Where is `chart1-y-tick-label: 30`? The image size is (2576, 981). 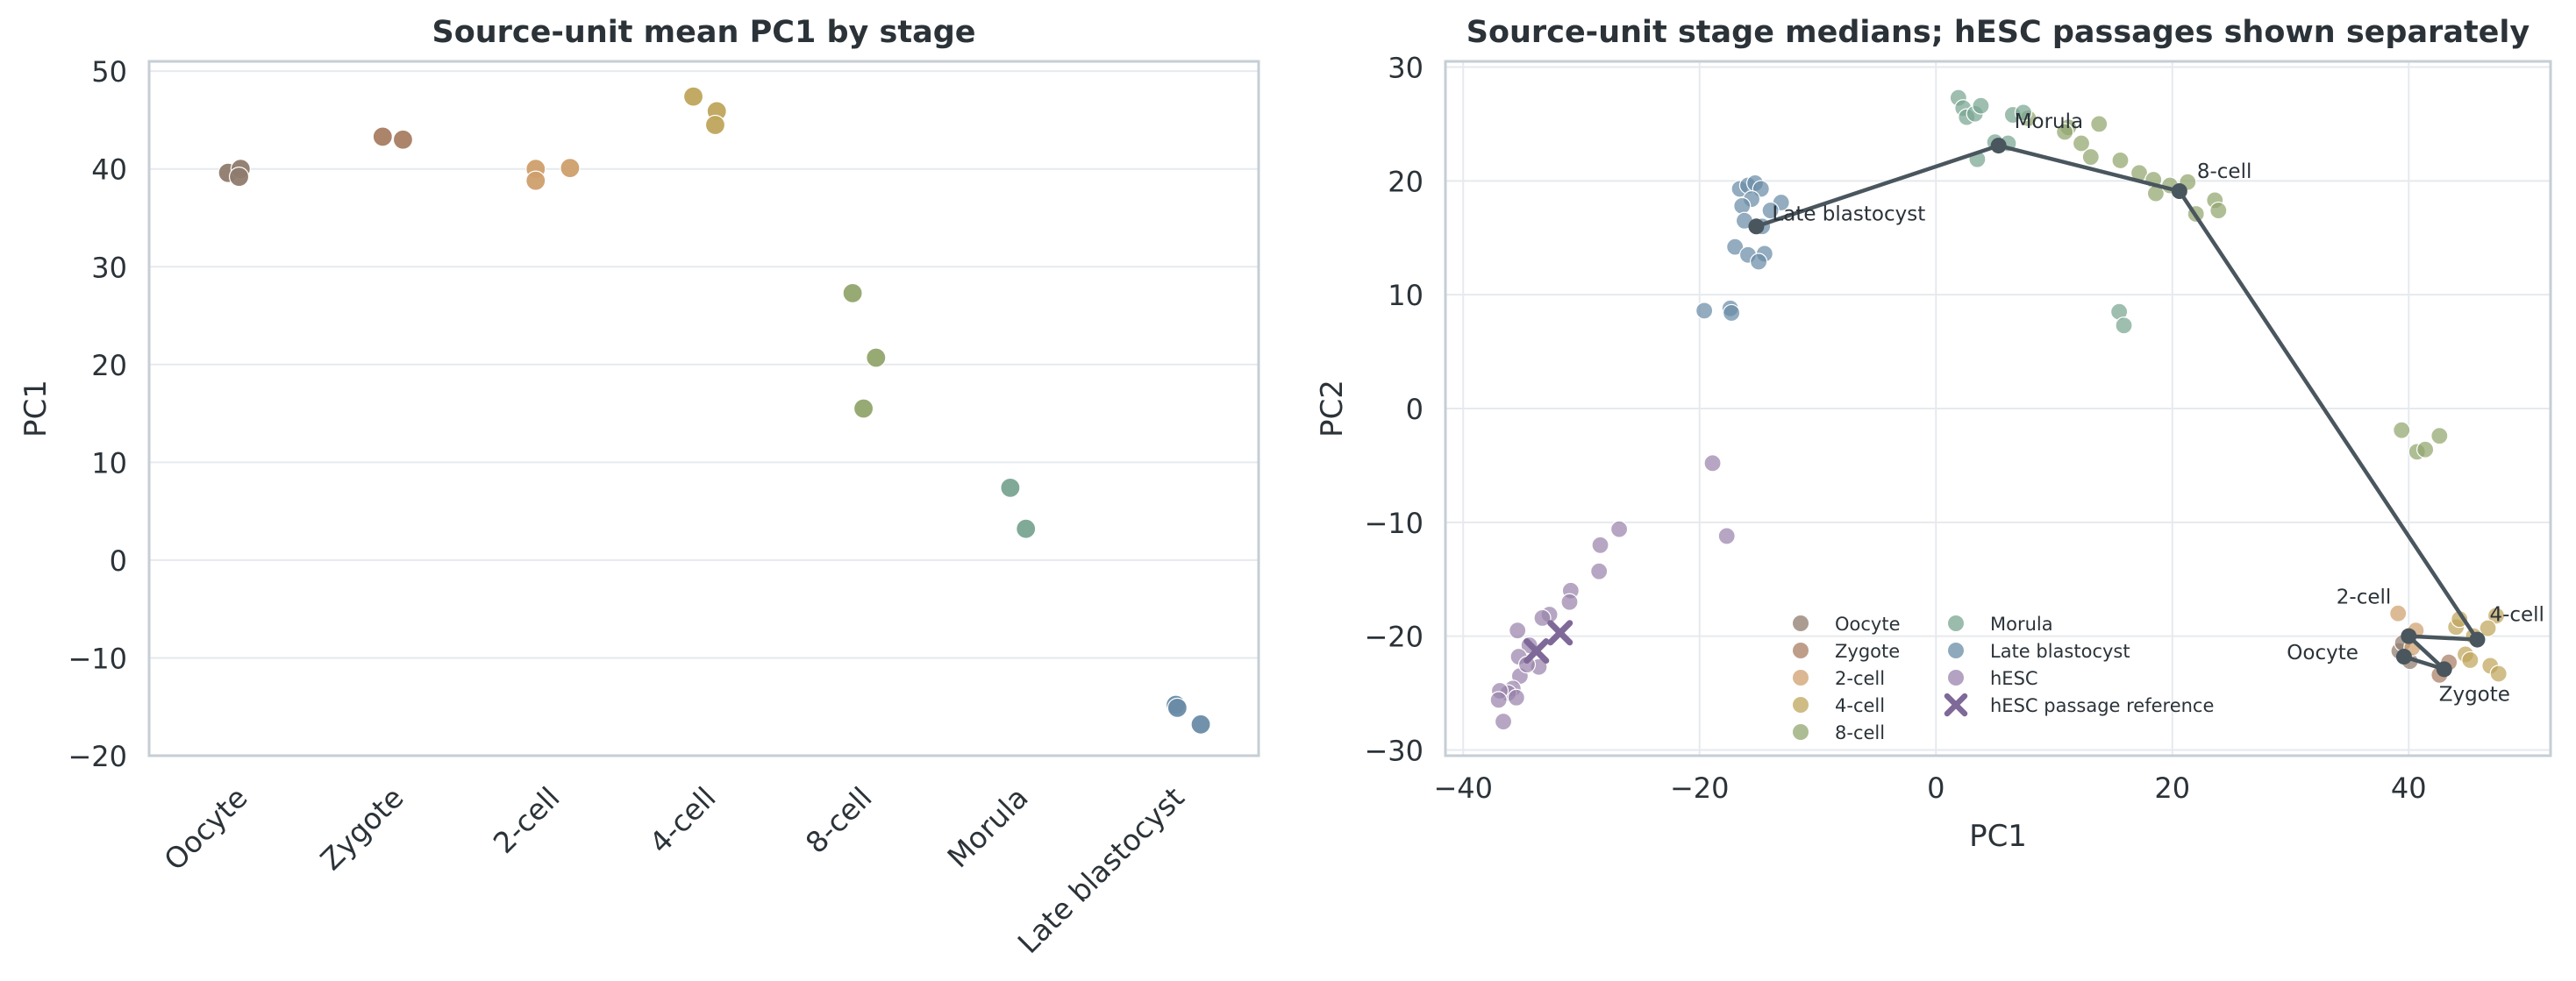
chart1-y-tick-label: 30 is located at coordinates (109, 267).